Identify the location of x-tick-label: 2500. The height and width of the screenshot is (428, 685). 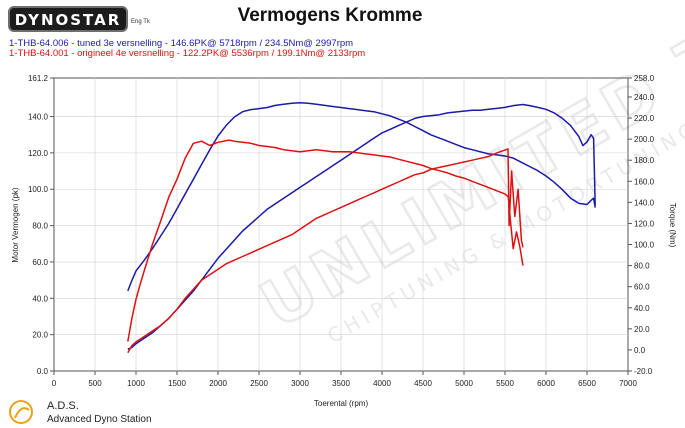
(259, 383).